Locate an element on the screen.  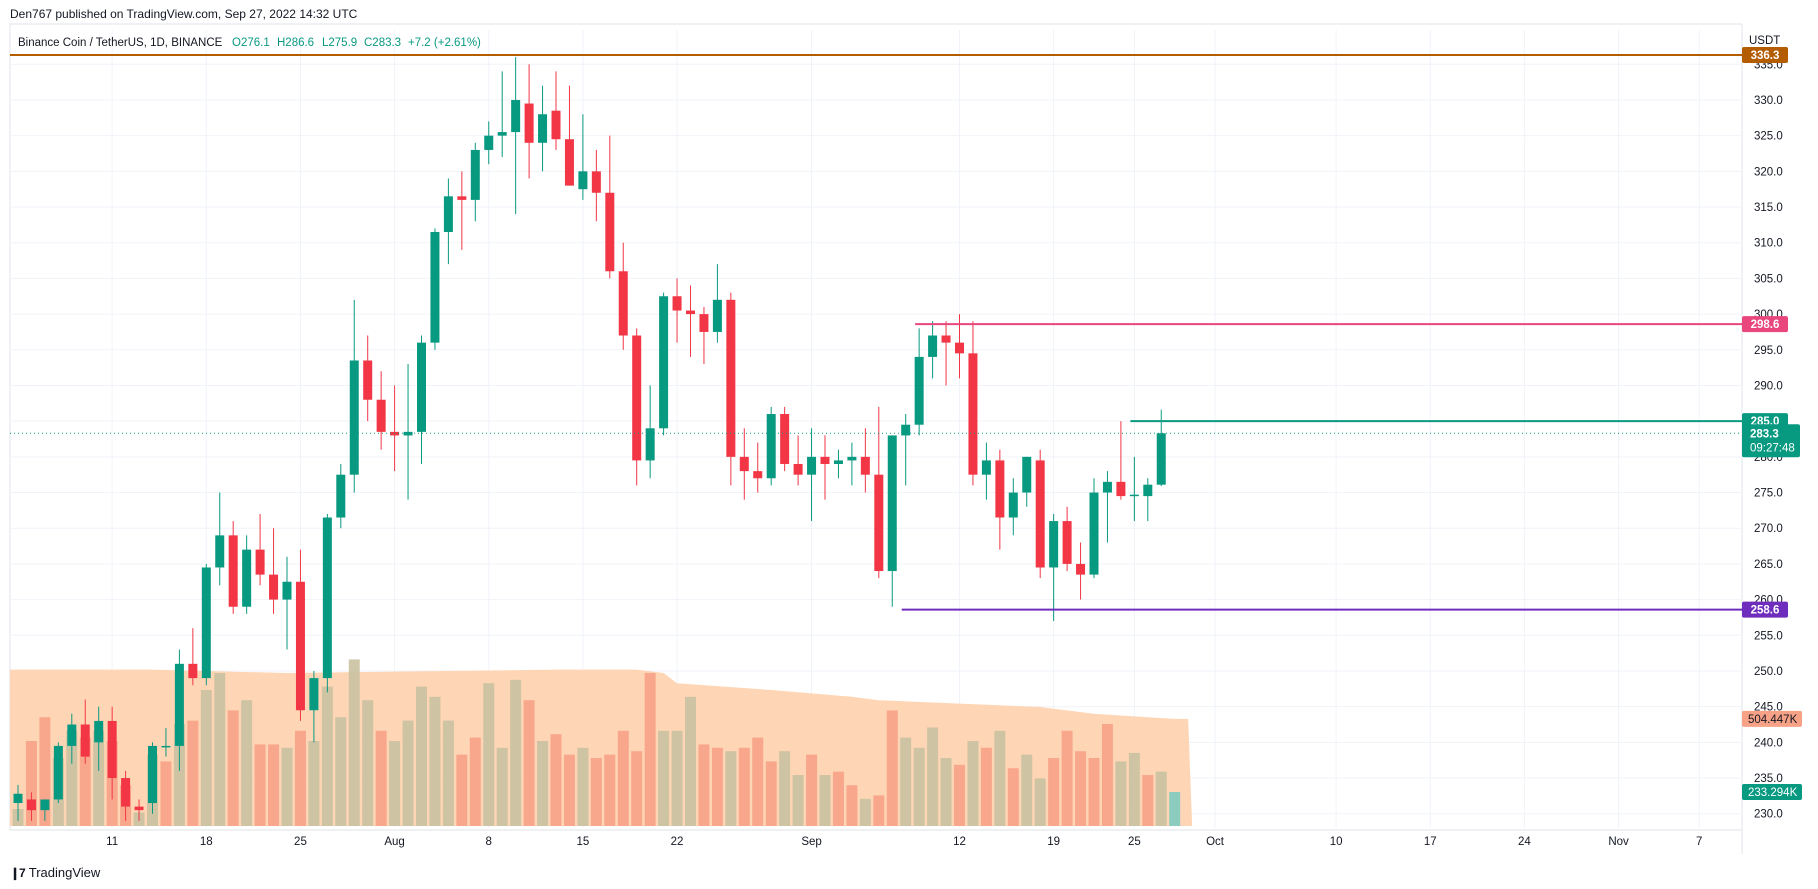
tradingview-logo: ❙7 TradingView is located at coordinates (55, 872).